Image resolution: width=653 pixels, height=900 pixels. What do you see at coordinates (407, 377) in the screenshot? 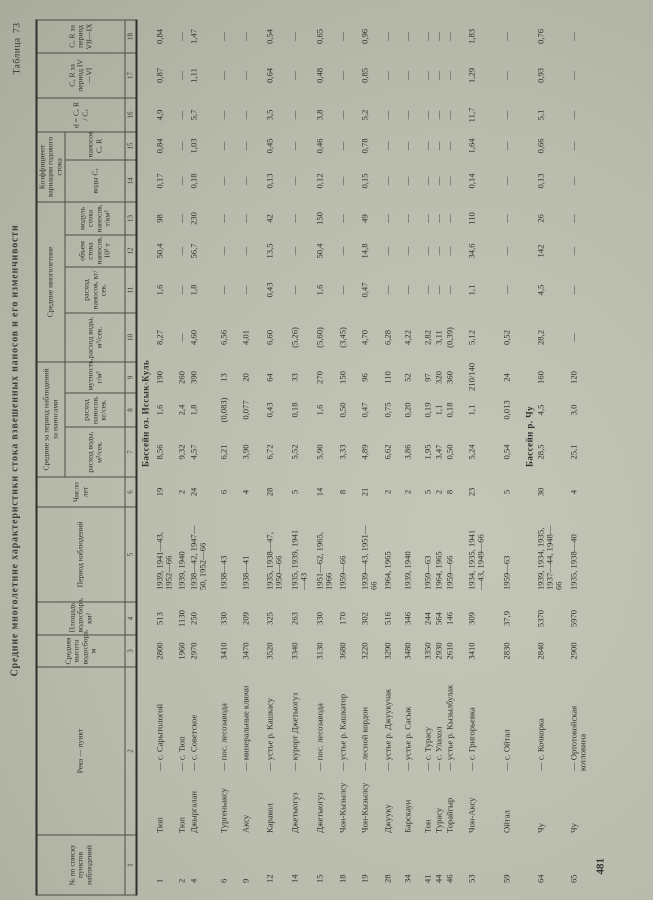
I see `cell-turbidity: 52` at bounding box center [407, 377].